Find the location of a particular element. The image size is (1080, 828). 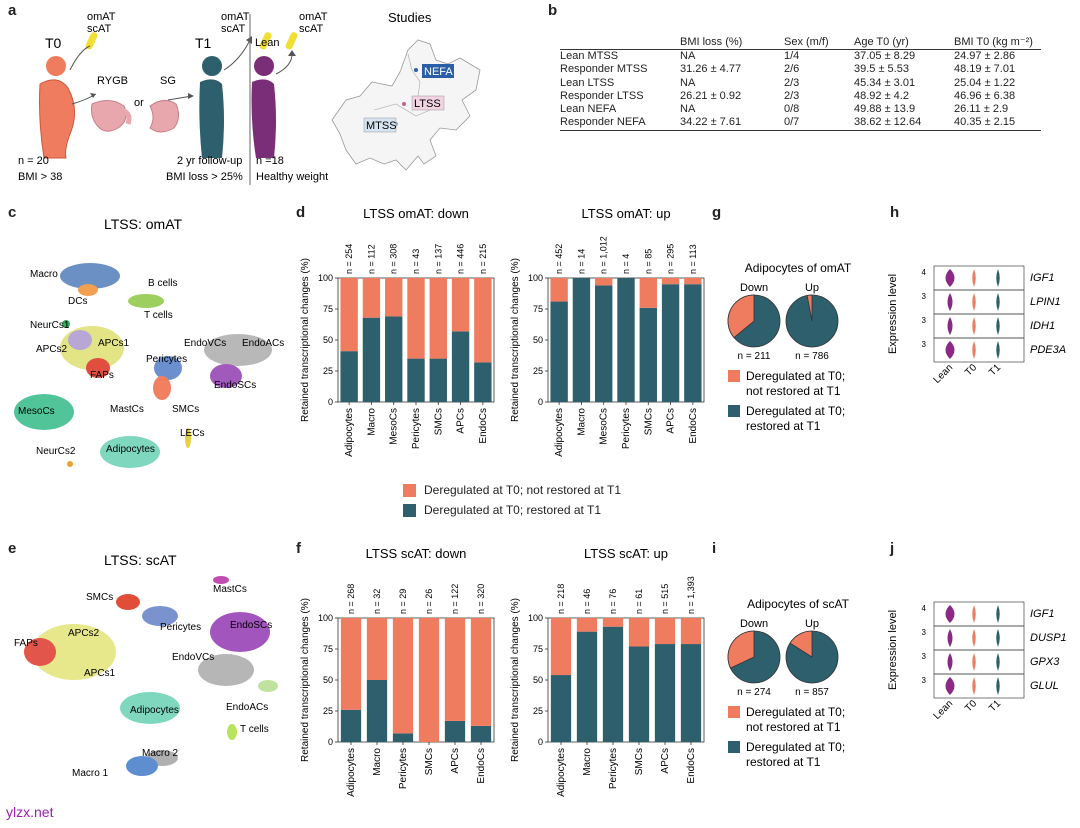

healthy-label: Healthy weight is located at coordinates (292, 177).